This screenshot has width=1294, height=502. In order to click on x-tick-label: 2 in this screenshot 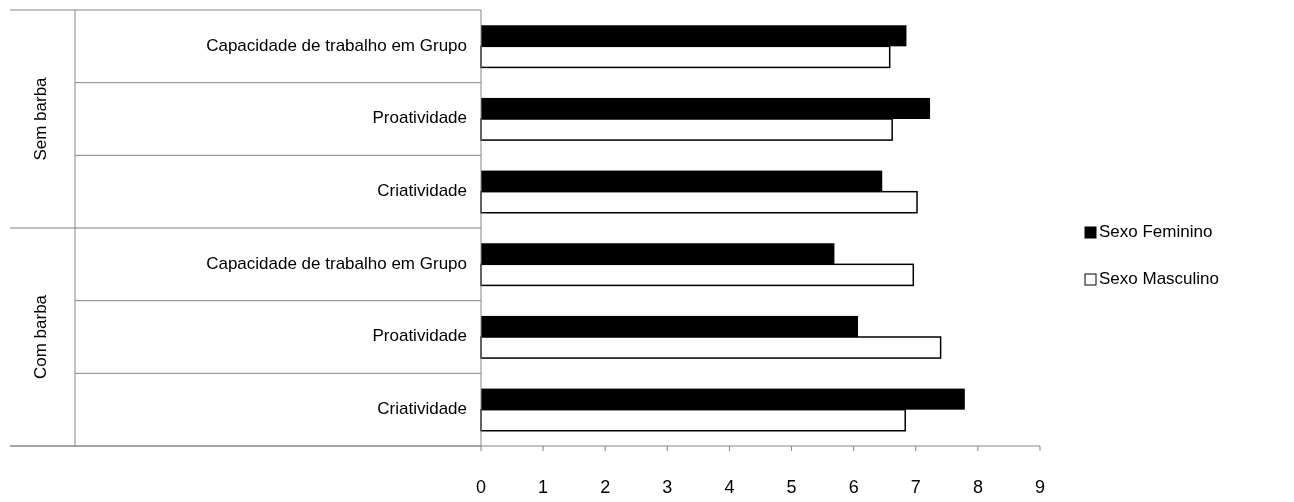, I will do `click(605, 487)`.